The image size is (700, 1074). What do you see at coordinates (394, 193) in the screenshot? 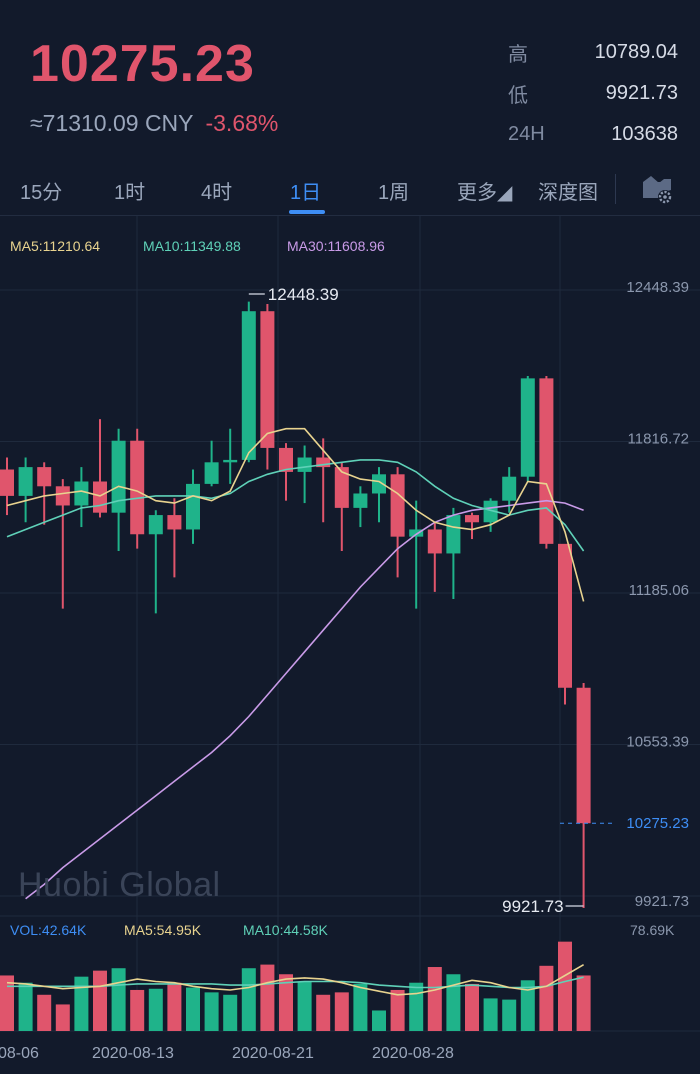
I see `tab-1w: 1周` at bounding box center [394, 193].